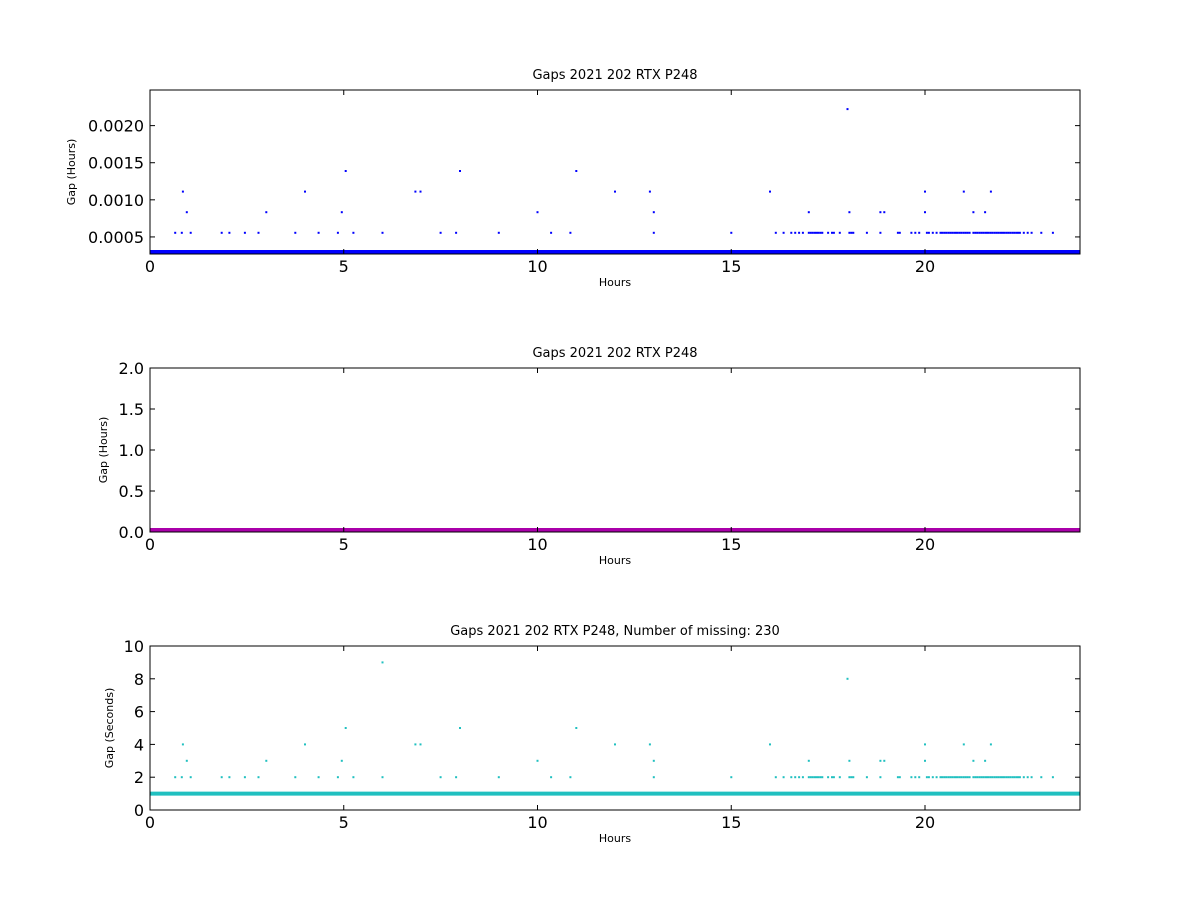 This screenshot has height=900, width=1200. I want to click on y-tick-label: 0.0015, so click(116, 163).